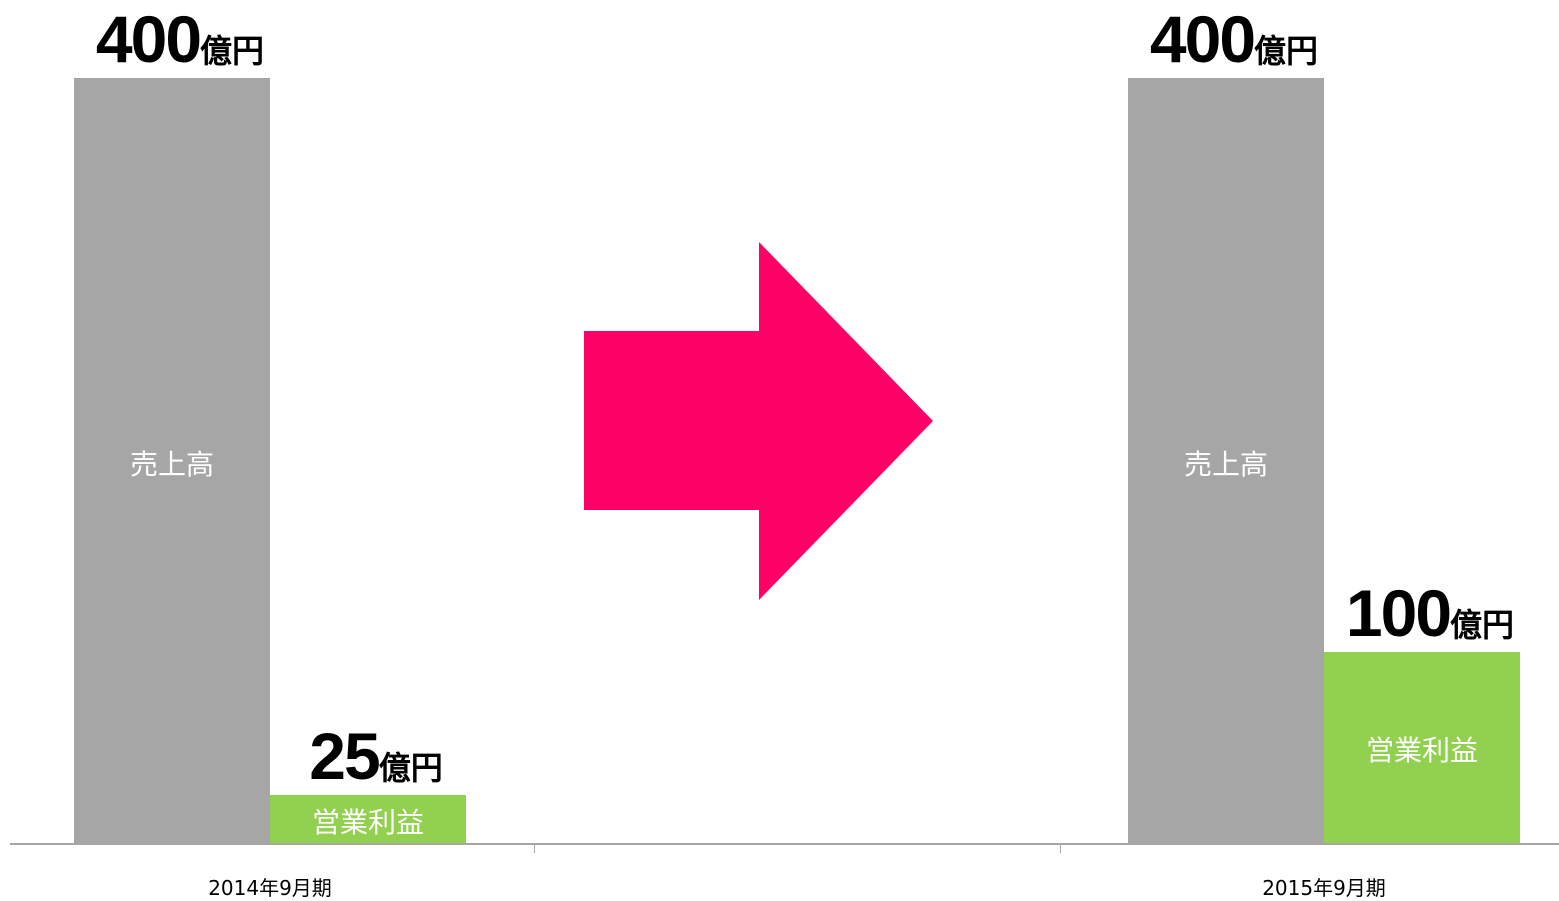  I want to click on x-tick-label: 2015年9月期, so click(1324, 888).